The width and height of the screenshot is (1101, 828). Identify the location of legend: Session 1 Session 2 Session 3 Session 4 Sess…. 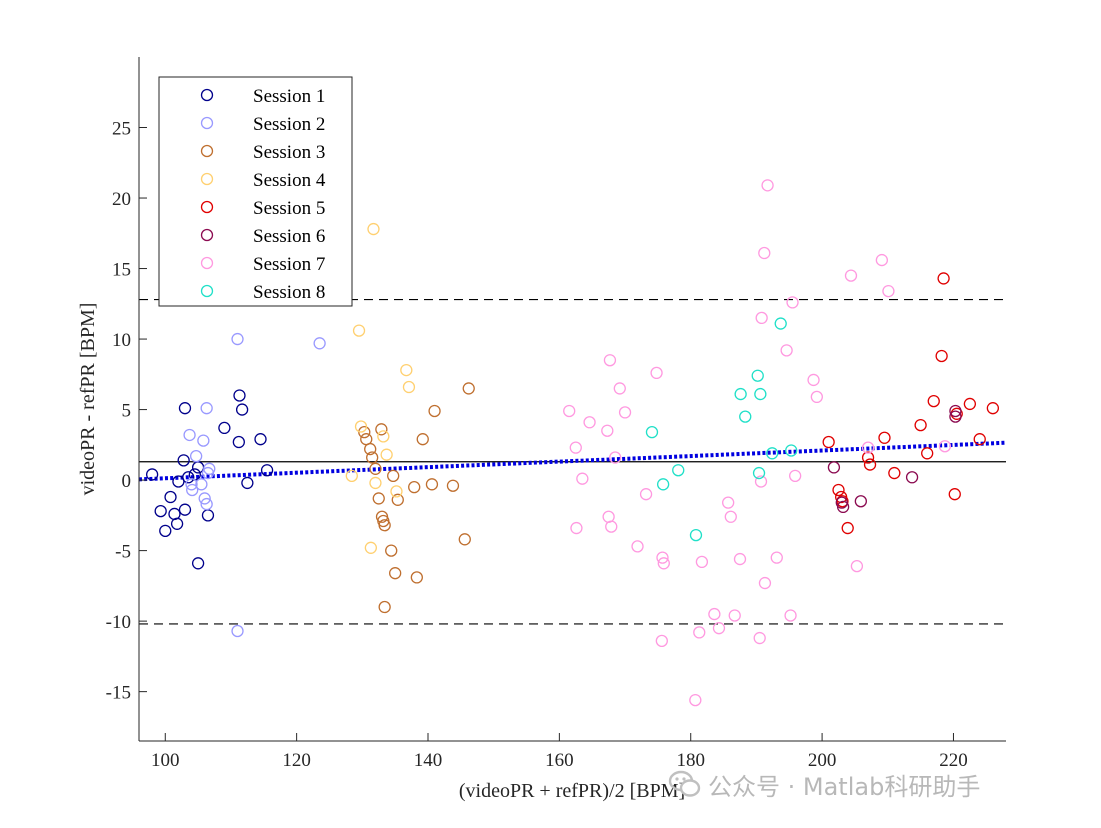
(255, 191).